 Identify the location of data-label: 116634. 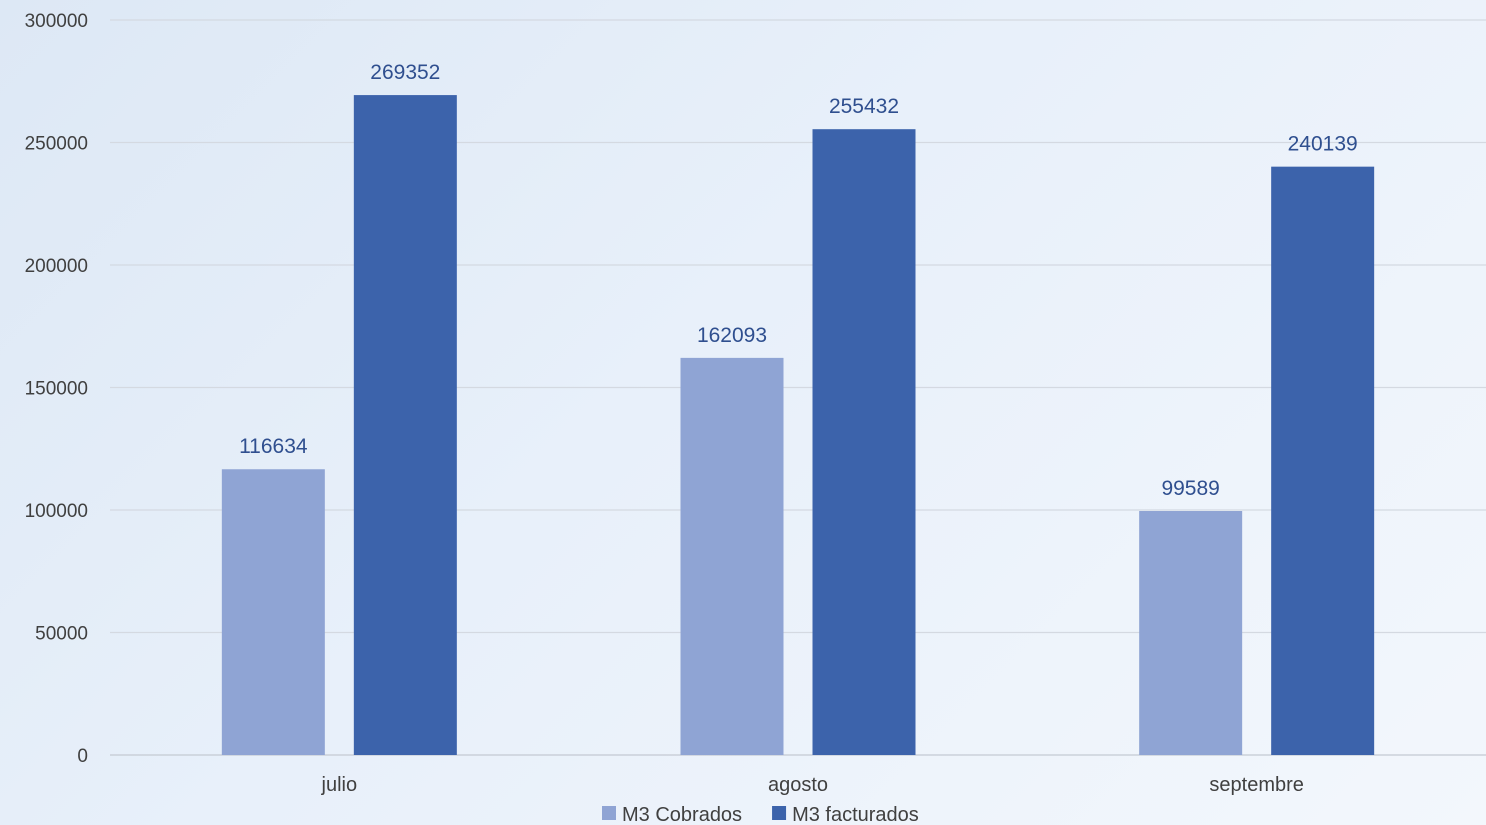
(273, 446).